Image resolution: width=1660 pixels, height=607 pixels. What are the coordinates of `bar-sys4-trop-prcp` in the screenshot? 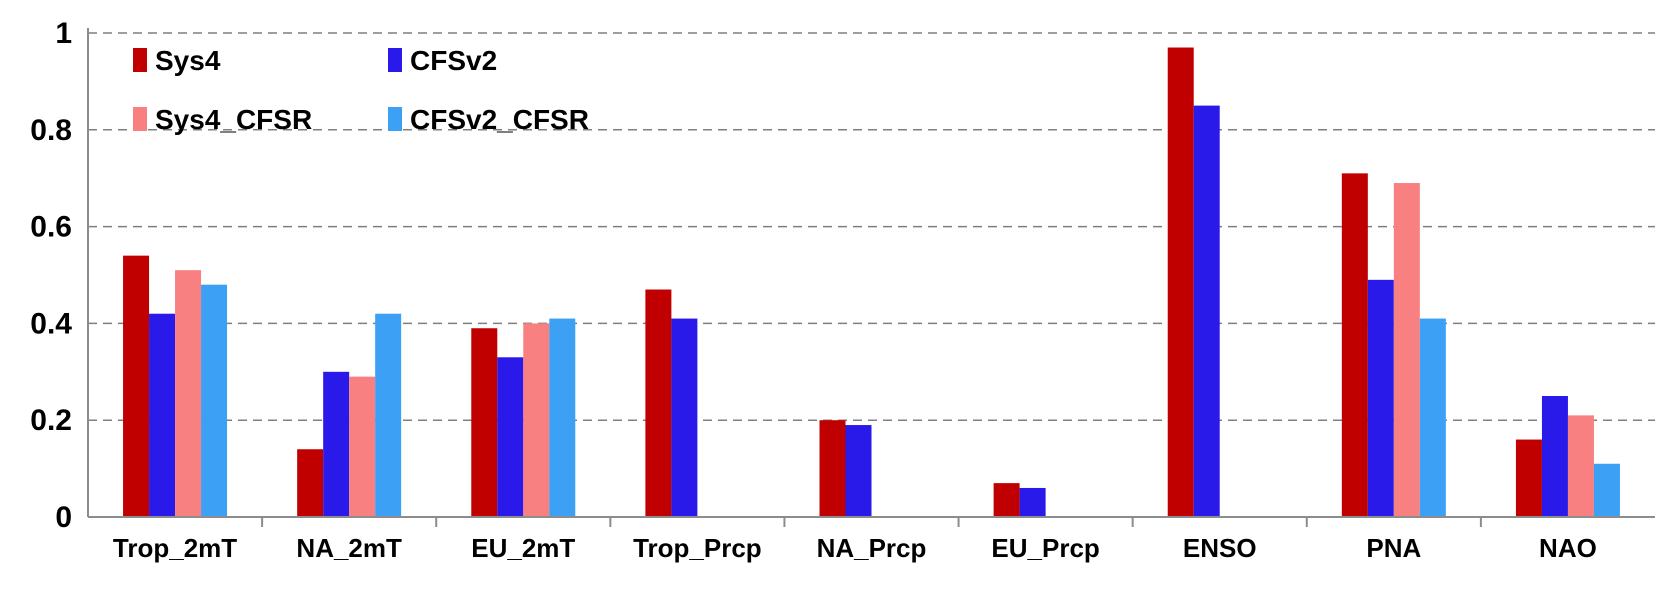 It's located at (658, 403).